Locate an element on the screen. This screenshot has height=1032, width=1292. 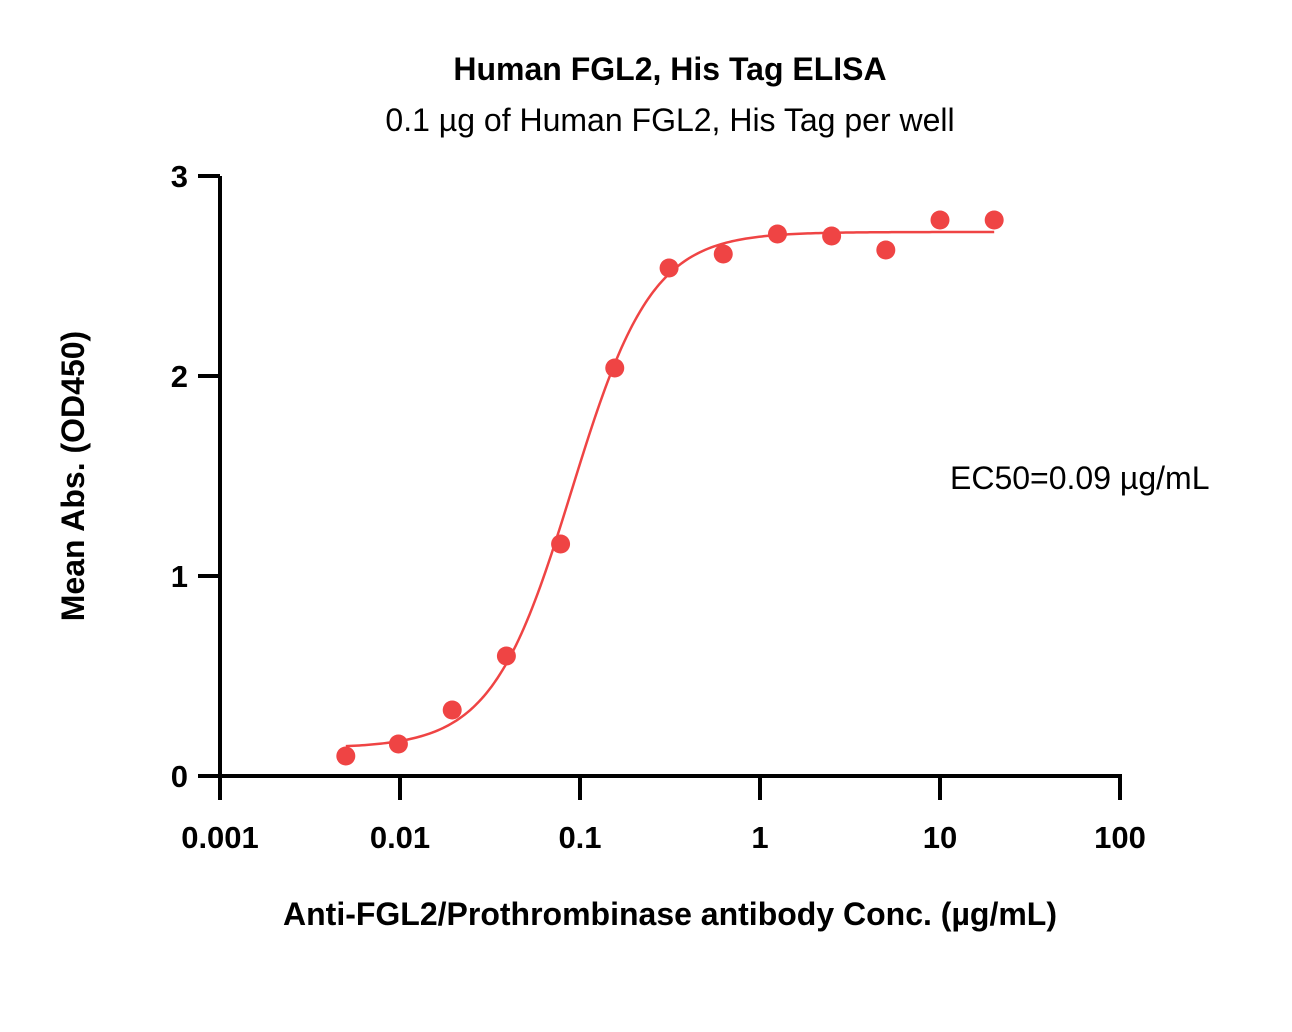
x-tick-label: 100 is located at coordinates (1120, 837).